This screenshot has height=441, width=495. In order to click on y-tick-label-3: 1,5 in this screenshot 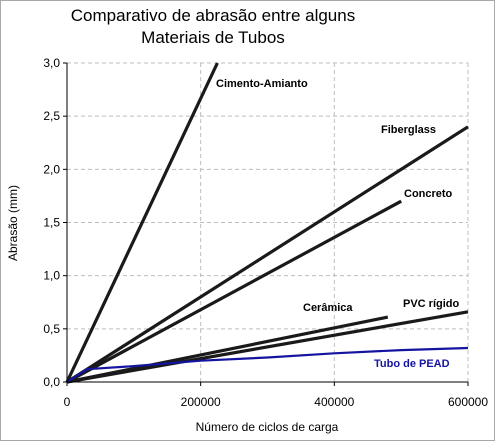, I will do `click(51, 223)`.